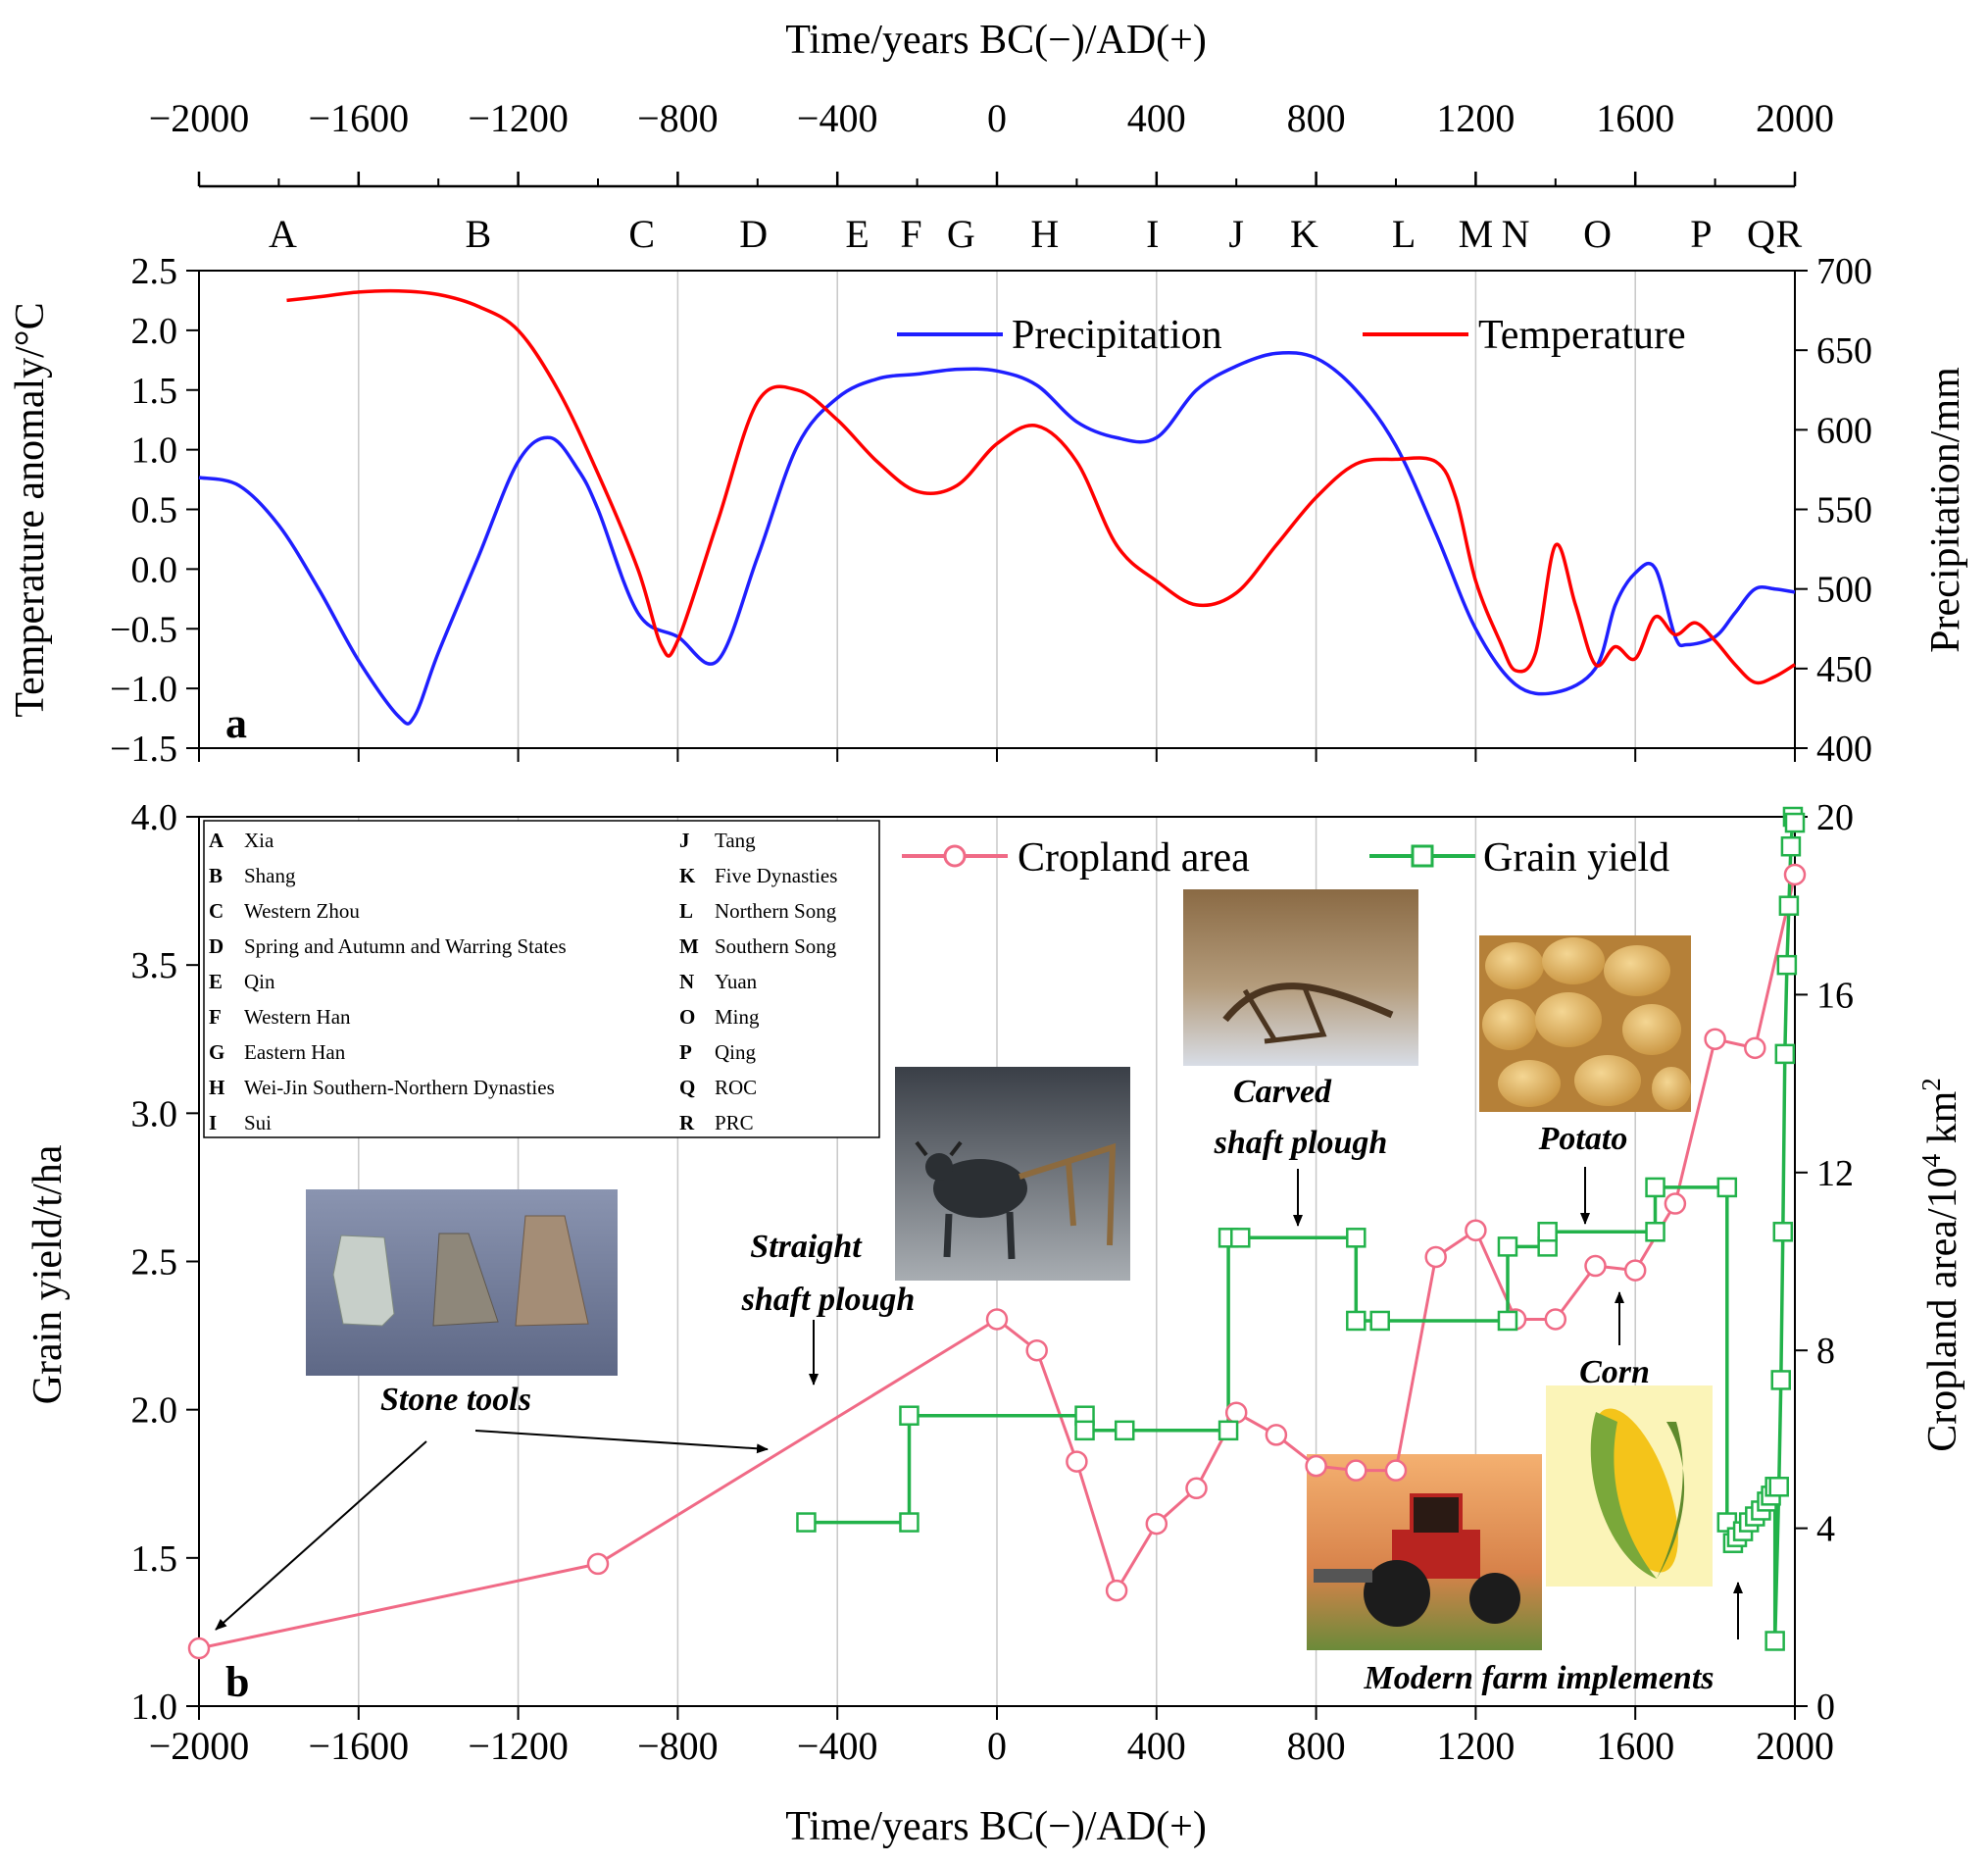  I want to click on bottom-axis-tick-label: −800, so click(678, 1746).